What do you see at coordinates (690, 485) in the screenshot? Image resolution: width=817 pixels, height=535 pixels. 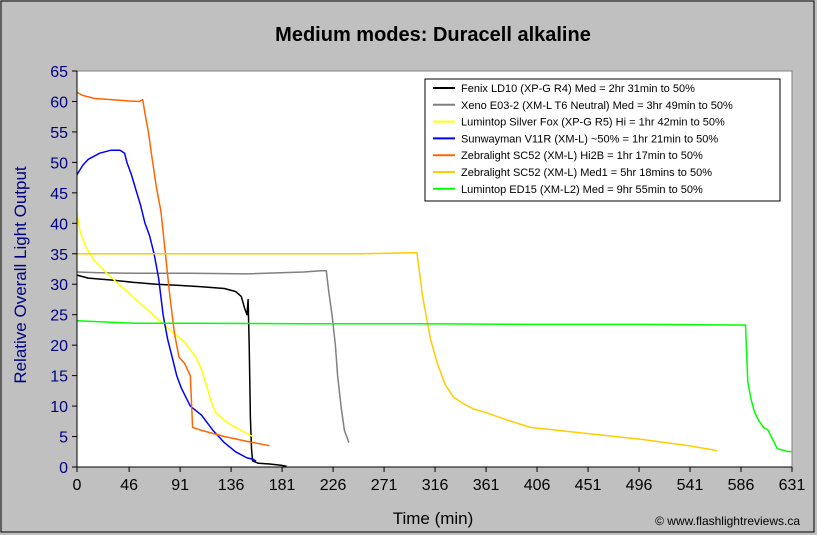 I see `x-tick-label: 541` at bounding box center [690, 485].